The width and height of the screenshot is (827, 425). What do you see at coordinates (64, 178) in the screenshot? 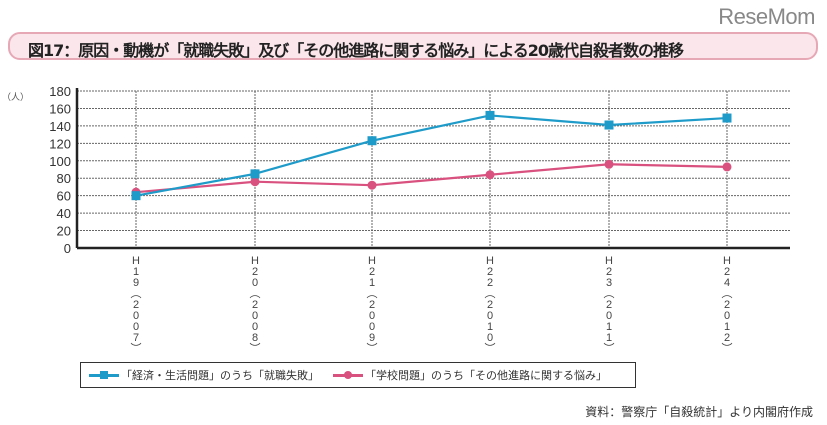
I see `y-tick-label: 80` at bounding box center [64, 178].